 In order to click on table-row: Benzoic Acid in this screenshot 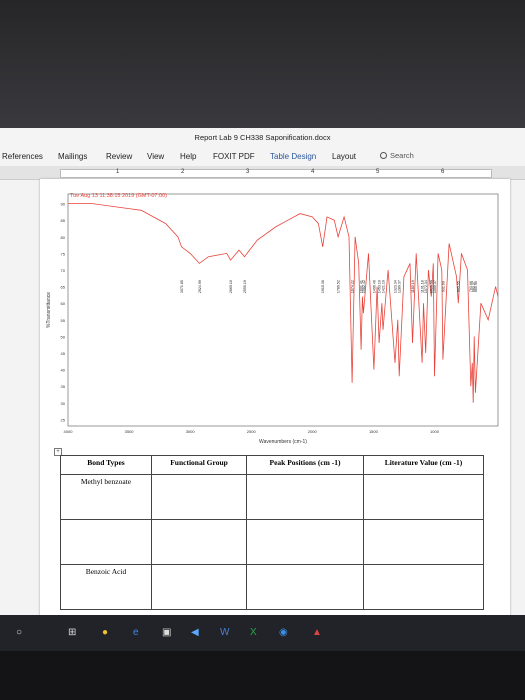, I will do `click(272, 587)`.